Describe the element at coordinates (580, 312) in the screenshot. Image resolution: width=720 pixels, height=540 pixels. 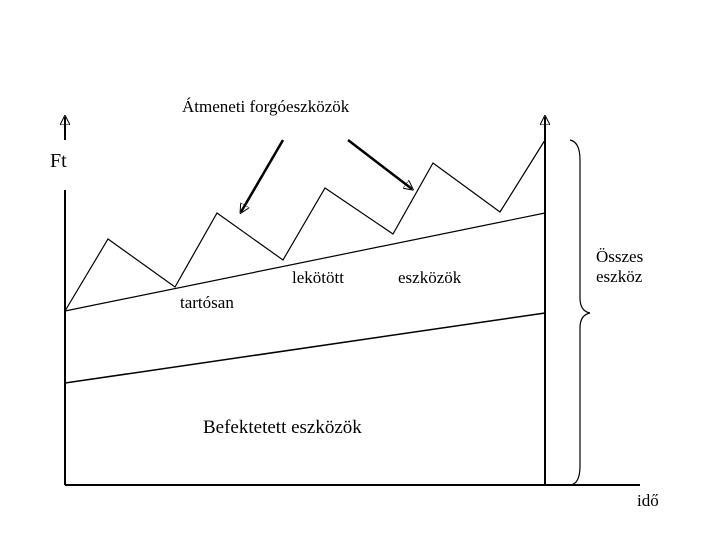
I see `brace` at that location.